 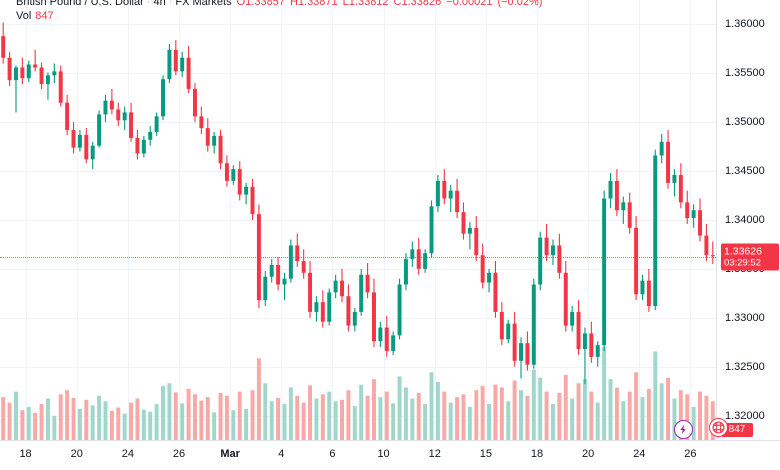 I want to click on time-tick-label: 15, so click(x=485, y=454).